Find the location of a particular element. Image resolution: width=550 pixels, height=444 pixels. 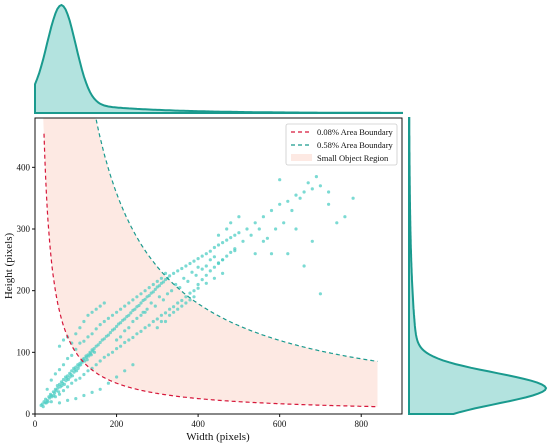

x-tick-label: 0 is located at coordinates (35, 424).